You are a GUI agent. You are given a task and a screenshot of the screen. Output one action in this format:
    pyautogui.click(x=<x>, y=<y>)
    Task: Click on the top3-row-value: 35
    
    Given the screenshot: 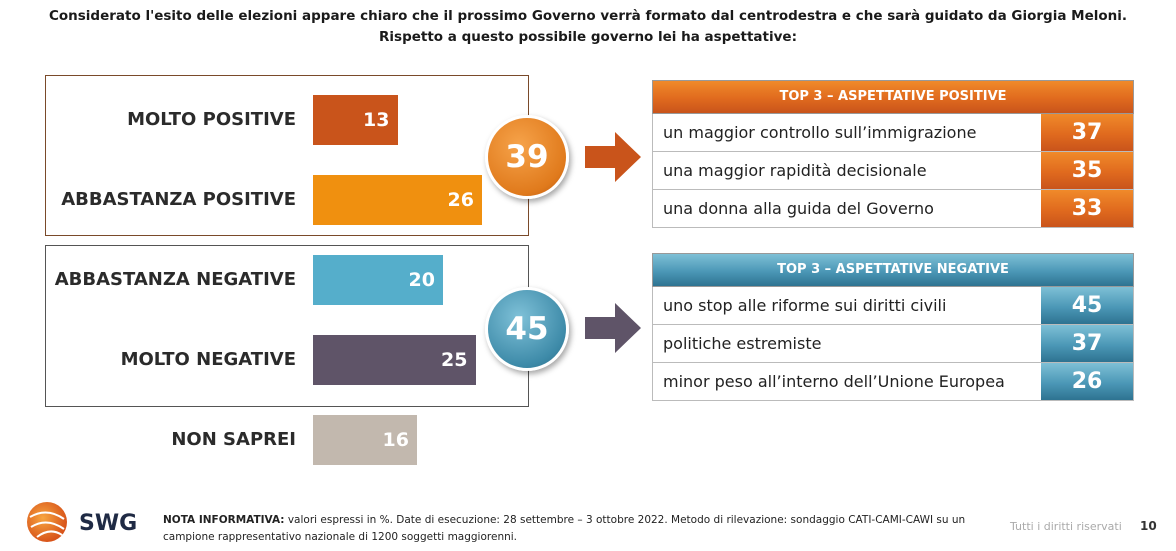 What is the action you would take?
    pyautogui.click(x=1087, y=170)
    